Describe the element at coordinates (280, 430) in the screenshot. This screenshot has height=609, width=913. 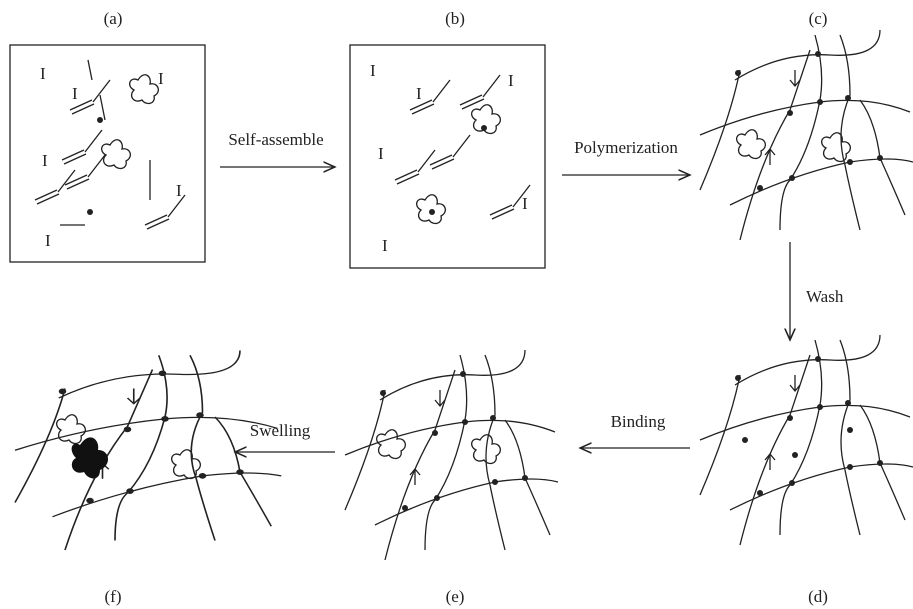
I see `step-label: Swelling` at that location.